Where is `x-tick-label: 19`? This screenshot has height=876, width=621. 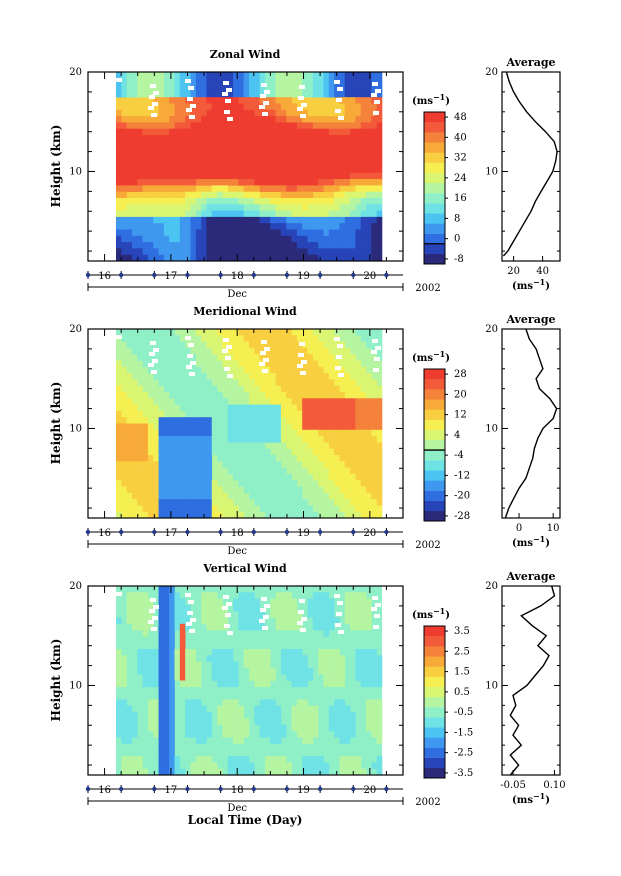 x-tick-label: 19 is located at coordinates (303, 276).